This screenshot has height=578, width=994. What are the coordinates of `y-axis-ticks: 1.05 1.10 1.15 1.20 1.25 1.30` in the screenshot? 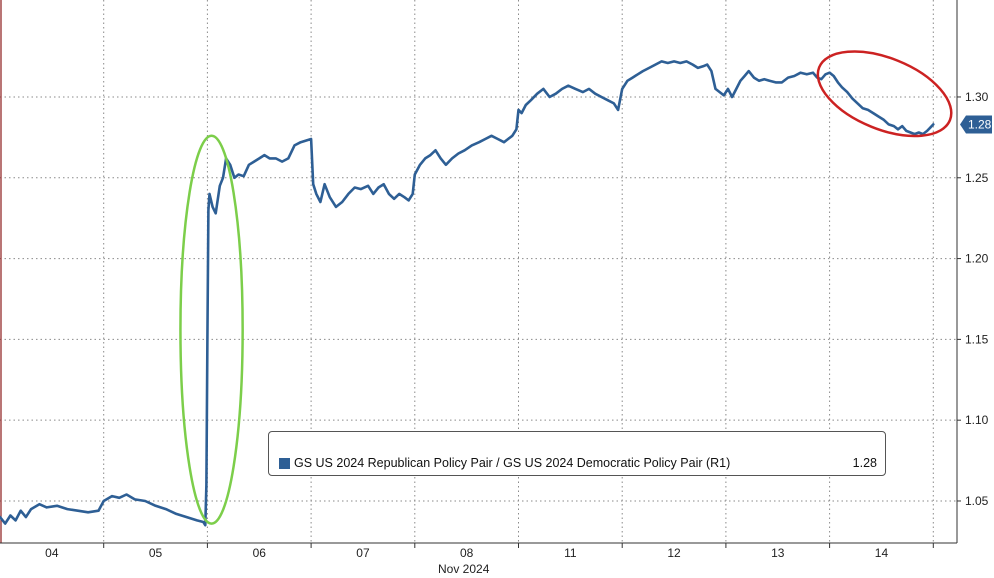 It's located at (973, 299).